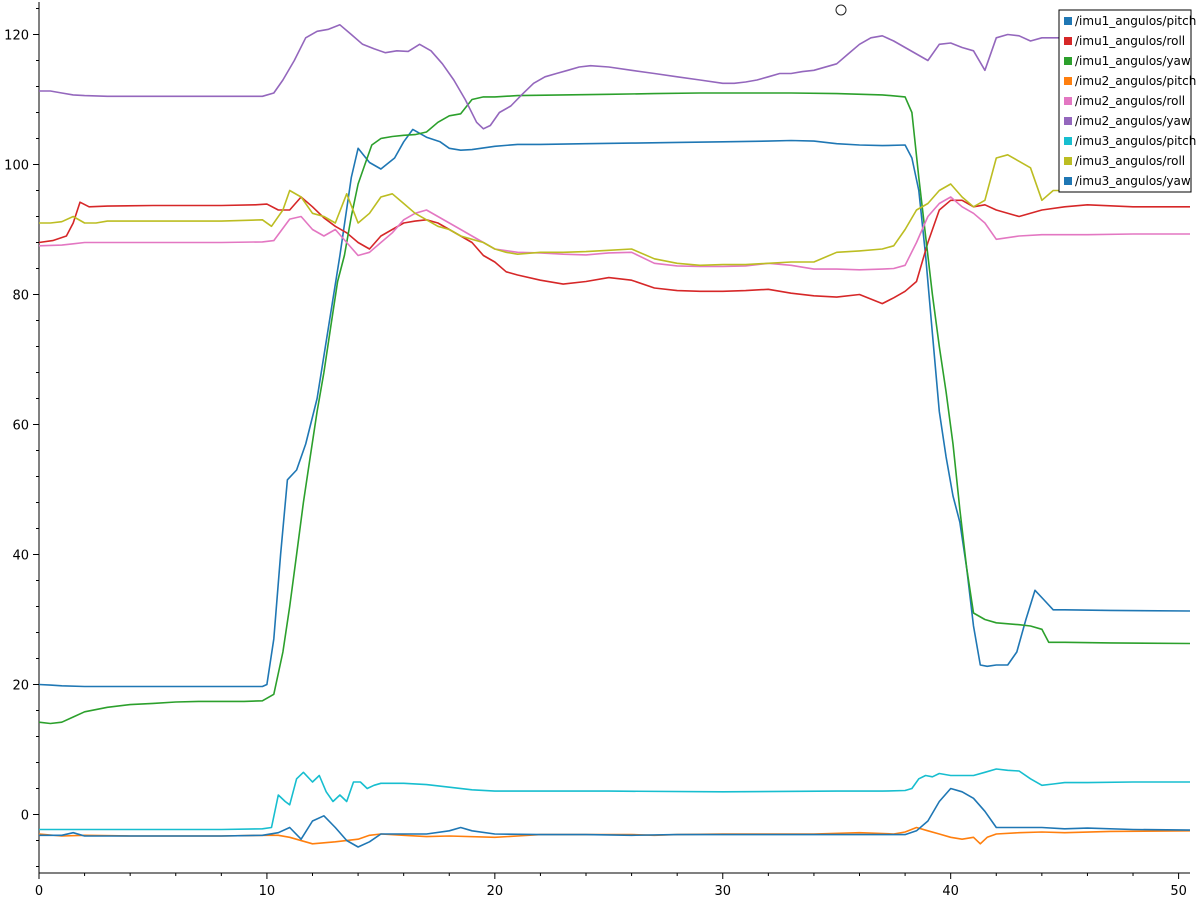  What do you see at coordinates (39, 891) in the screenshot?
I see `x-tick-label: 0` at bounding box center [39, 891].